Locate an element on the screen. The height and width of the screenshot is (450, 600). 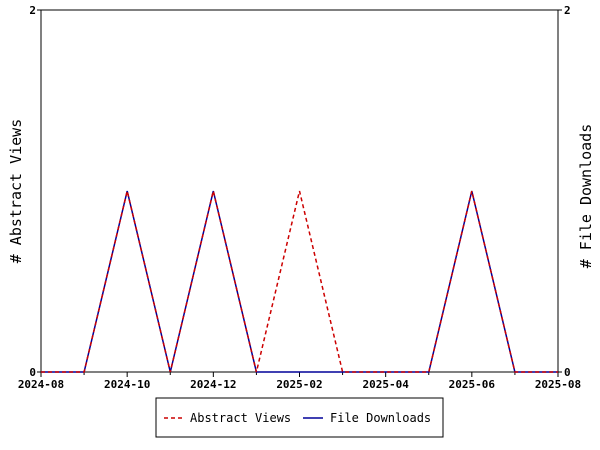
y-axis-title: # Abstract Views is located at coordinates (16, 191).